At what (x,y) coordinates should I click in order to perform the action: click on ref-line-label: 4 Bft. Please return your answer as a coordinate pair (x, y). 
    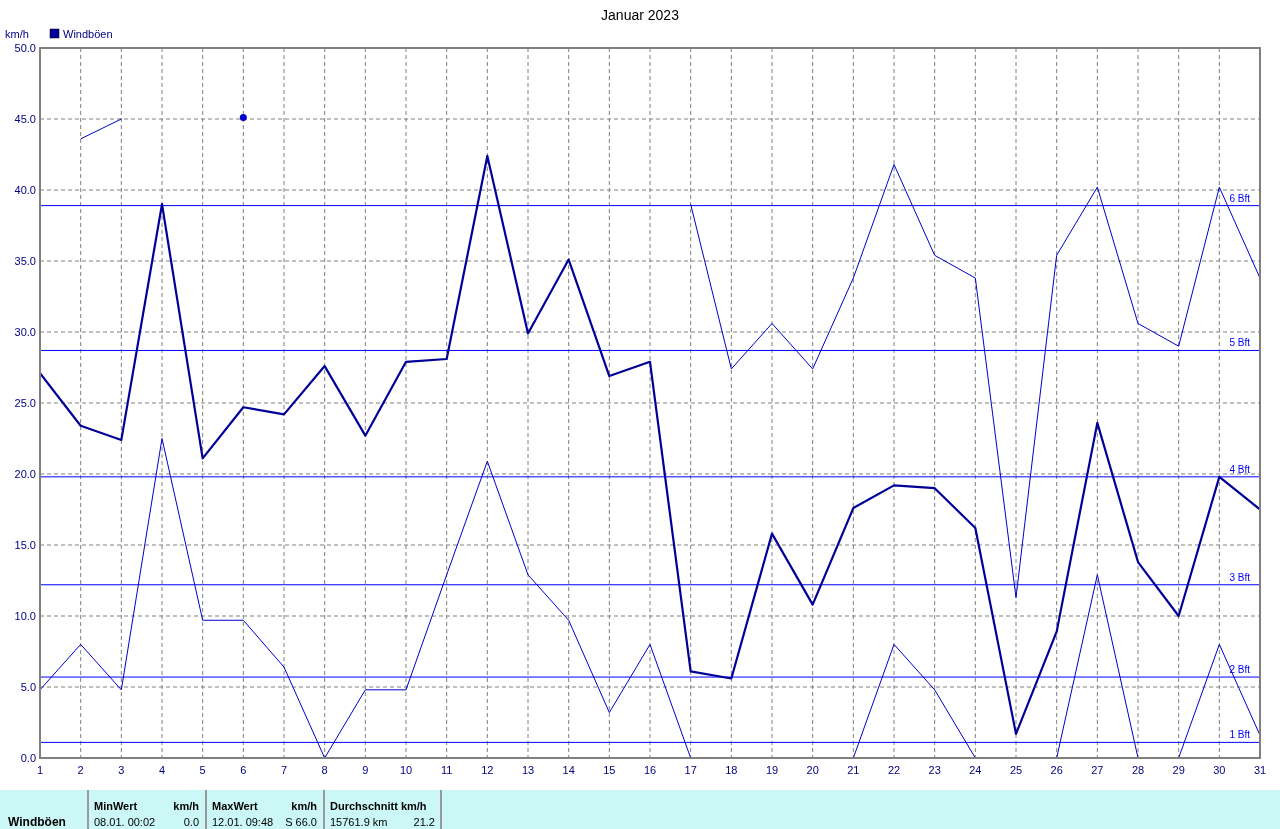
    Looking at the image, I should click on (1240, 469).